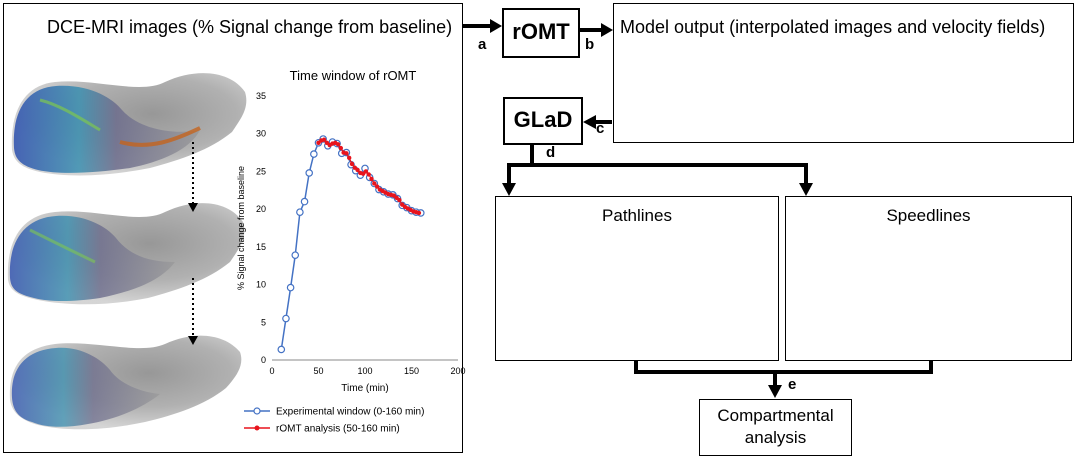  I want to click on y-tick-label: 30, so click(261, 134).